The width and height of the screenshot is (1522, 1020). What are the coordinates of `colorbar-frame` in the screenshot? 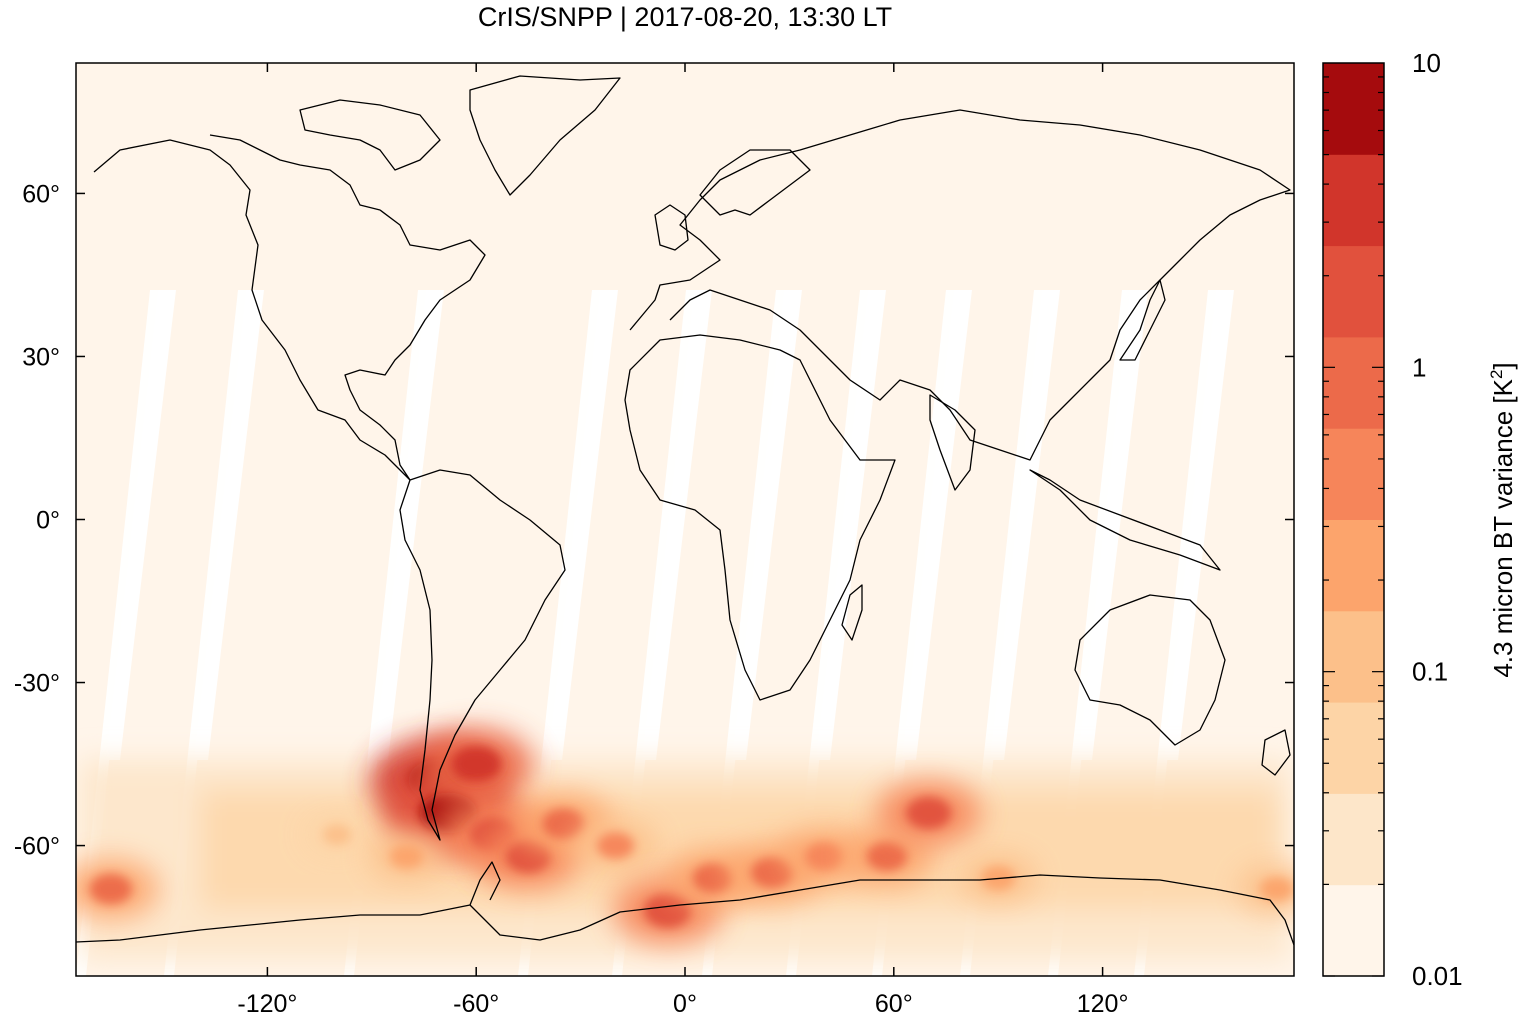 It's located at (1353, 519).